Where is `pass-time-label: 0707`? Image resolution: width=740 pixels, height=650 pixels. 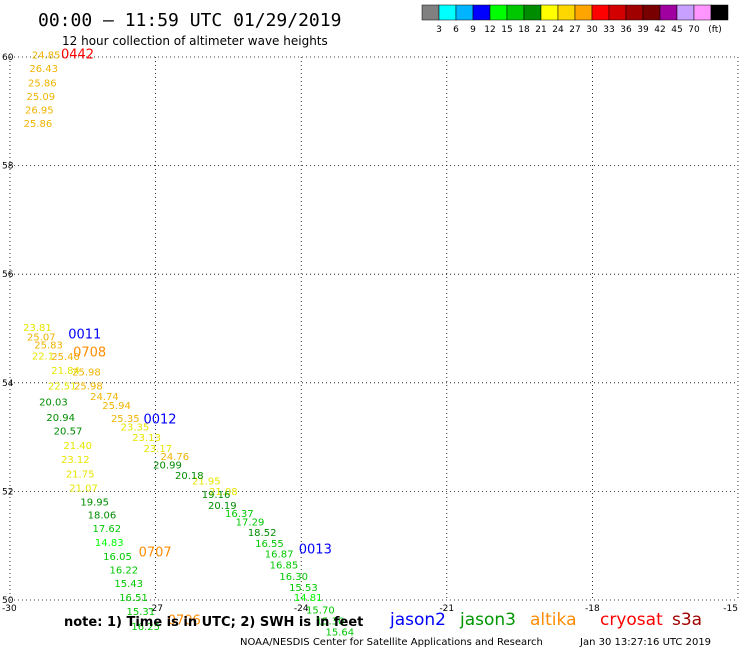
pass-time-label: 0707 is located at coordinates (155, 553).